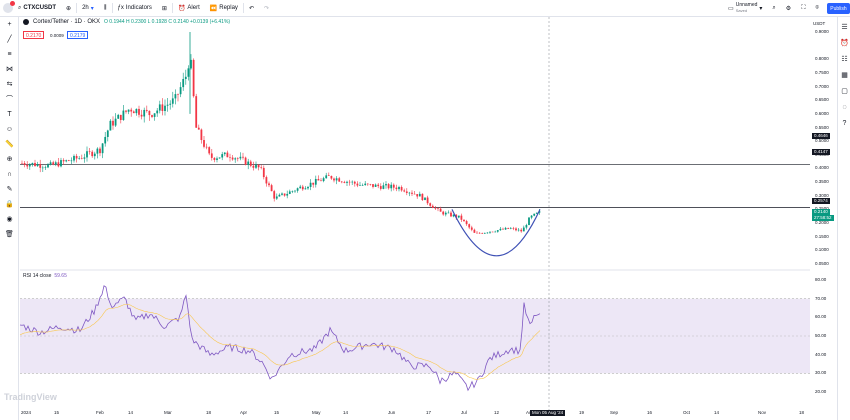 The image size is (850, 420). Describe the element at coordinates (244, 412) in the screenshot. I see `time-axis-label: Apr` at that location.